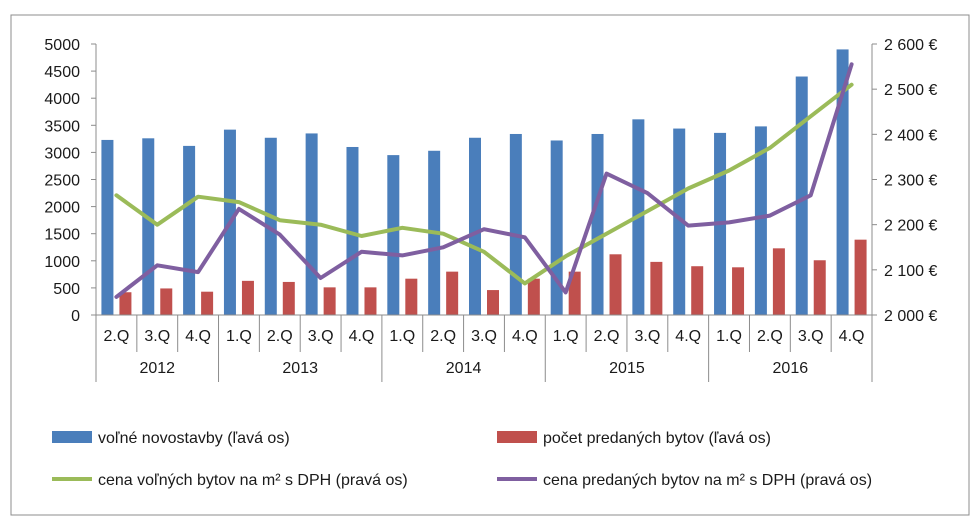  I want to click on right-axis-tick-label: 2 600 €, so click(910, 45).